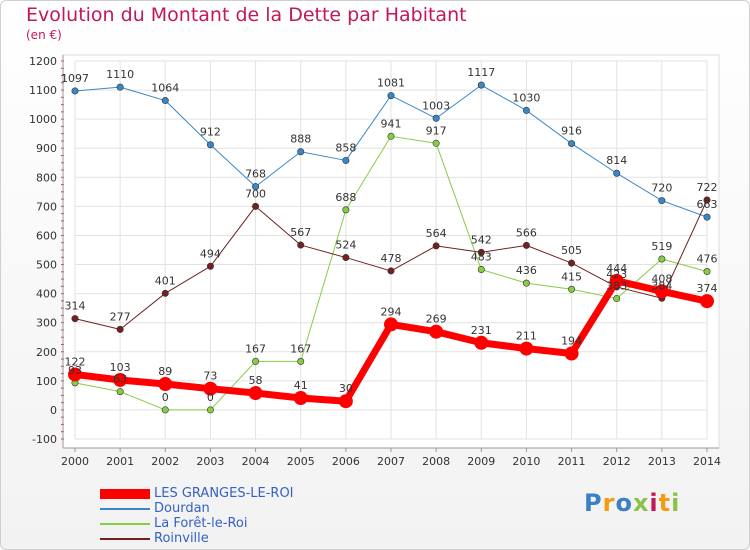  Describe the element at coordinates (481, 330) in the screenshot. I see `data-label-les-granges-le-roi: 231` at that location.